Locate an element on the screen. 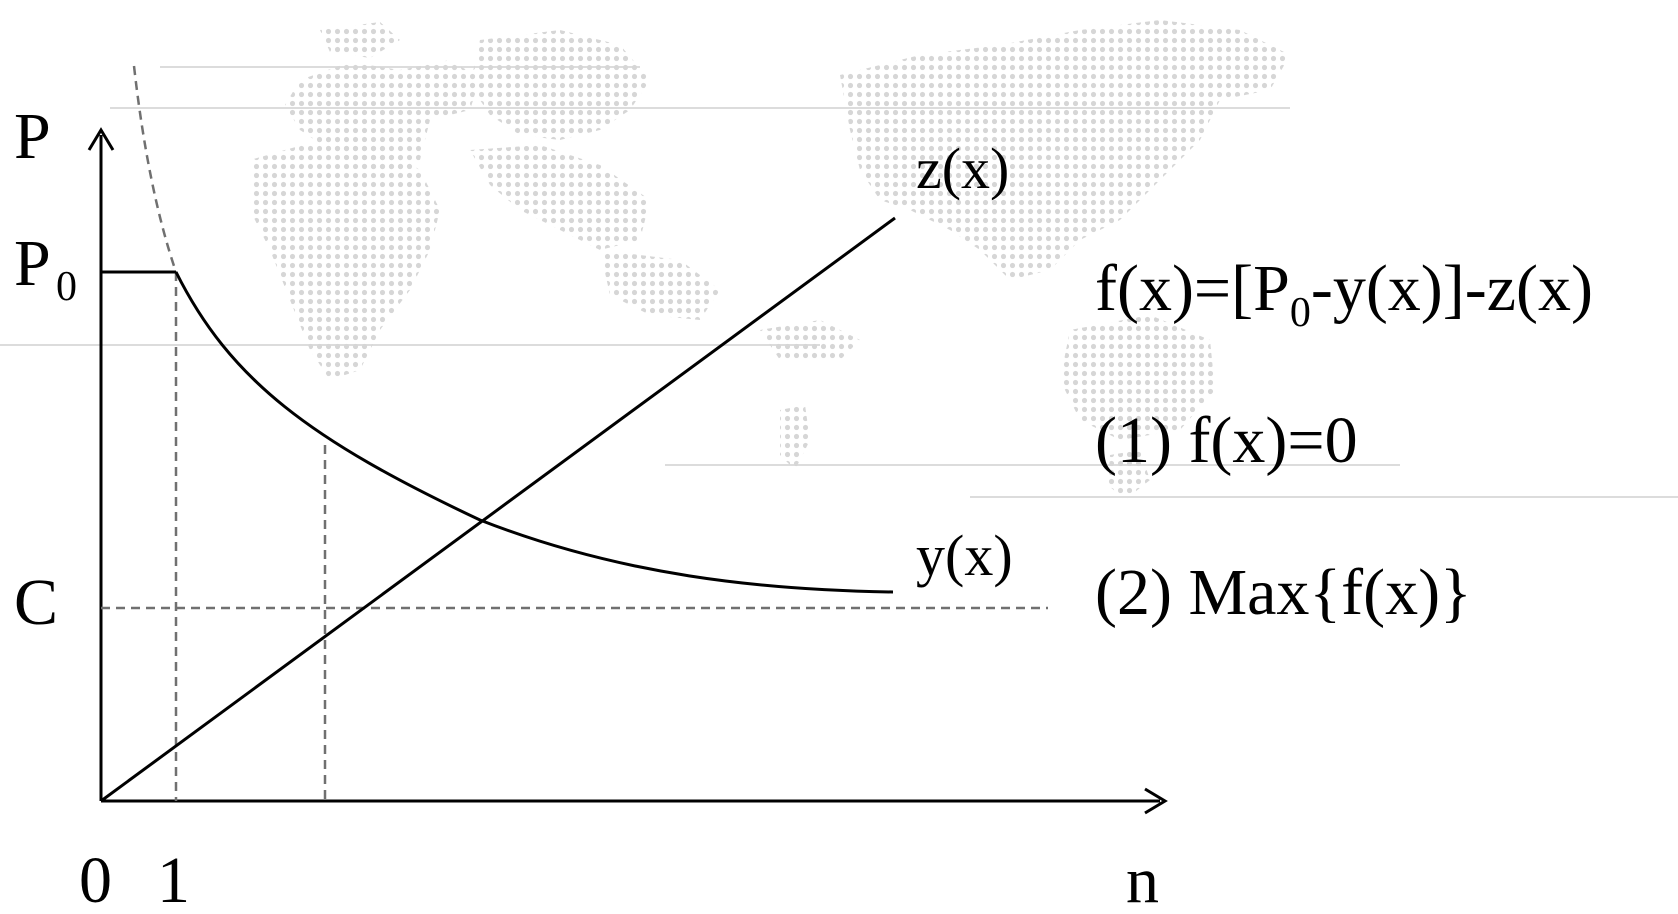 This screenshot has width=1678, height=914. x-axis-label: n is located at coordinates (1142, 879).